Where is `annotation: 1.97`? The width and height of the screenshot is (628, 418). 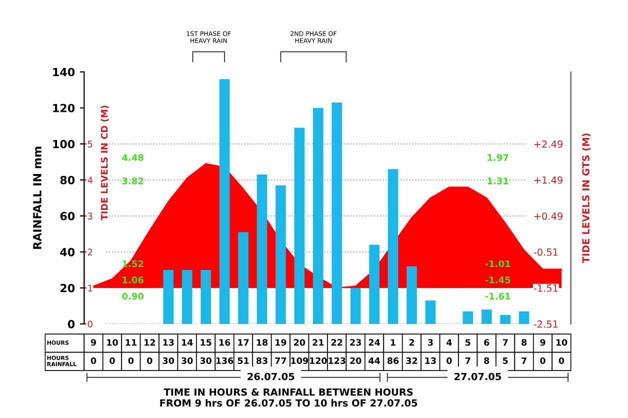 annotation: 1.97 is located at coordinates (498, 157).